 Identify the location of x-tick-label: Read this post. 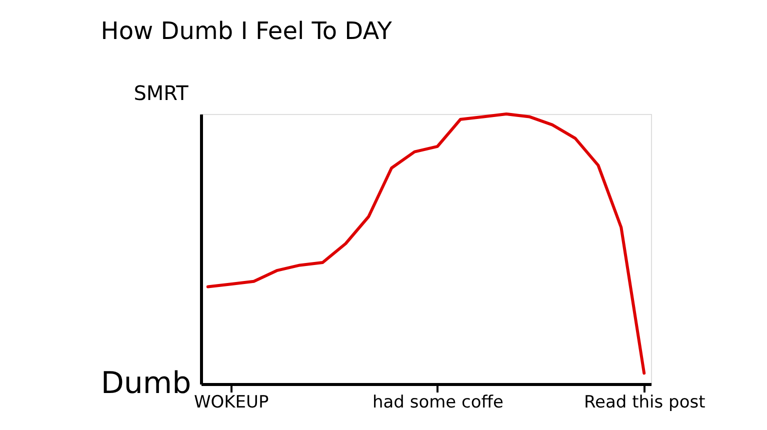
(645, 402).